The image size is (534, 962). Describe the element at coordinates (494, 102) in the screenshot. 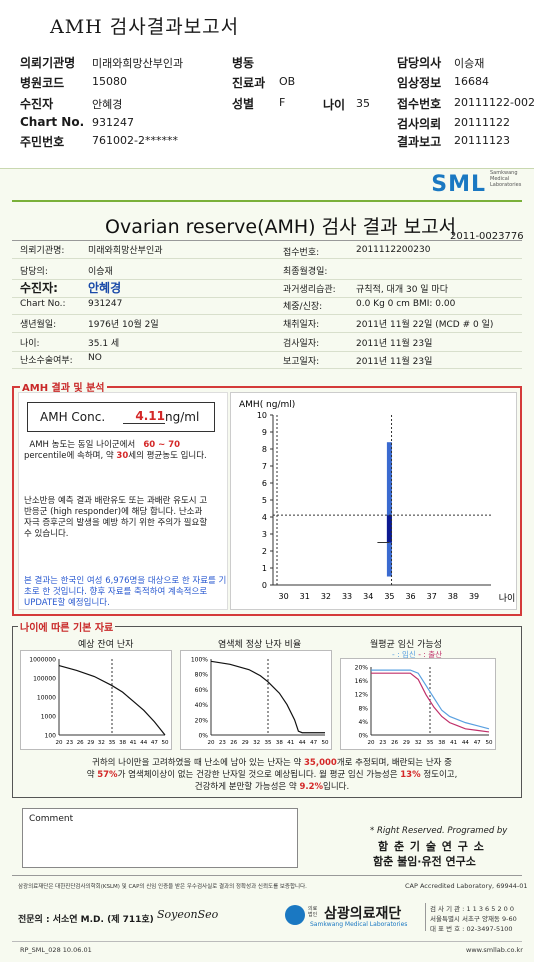

I see `header-value: 20111122-00230` at that location.